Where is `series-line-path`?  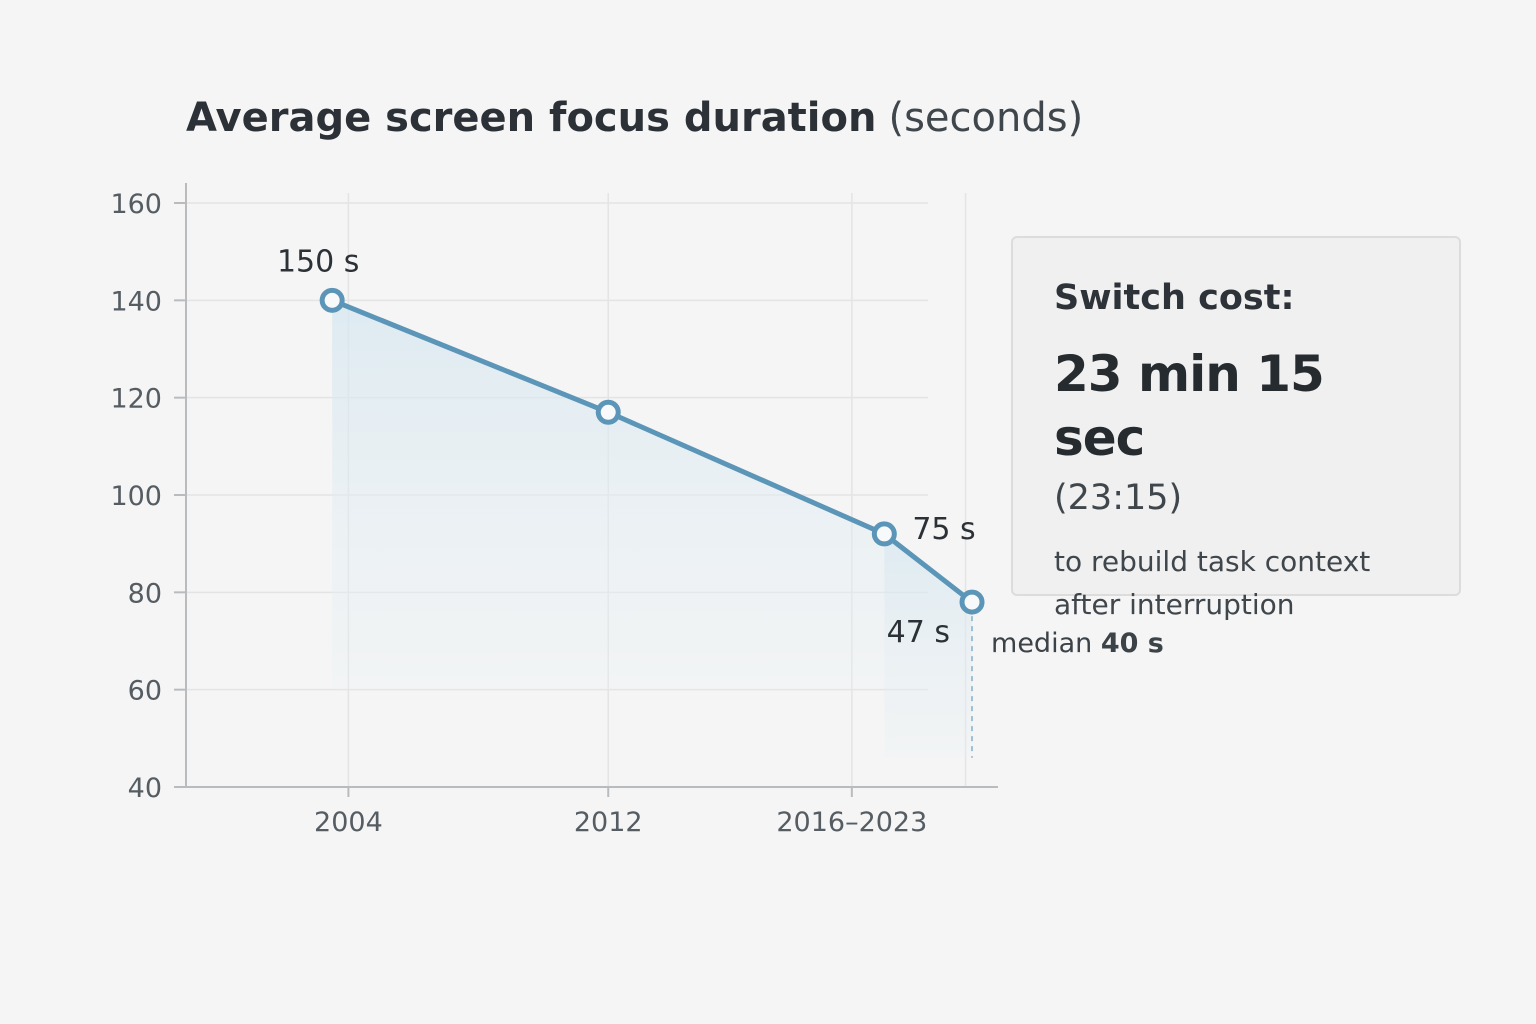
series-line-path is located at coordinates (652, 451).